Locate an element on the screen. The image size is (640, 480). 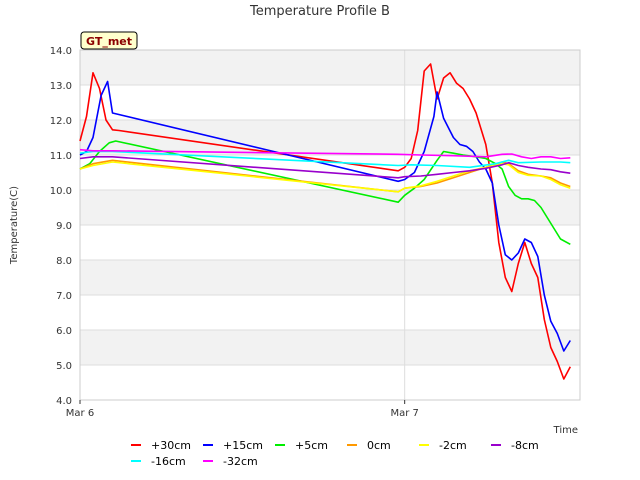
legend-item: 0cm is located at coordinates (369, 445).